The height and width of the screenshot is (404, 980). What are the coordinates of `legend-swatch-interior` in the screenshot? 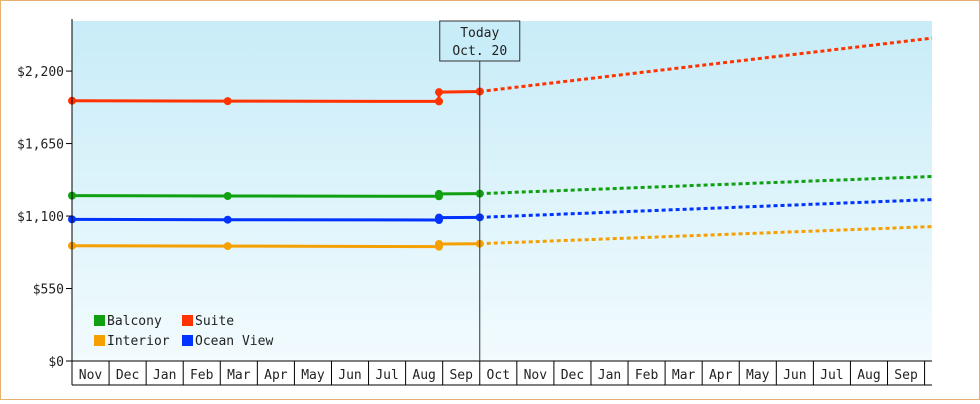 It's located at (99, 340).